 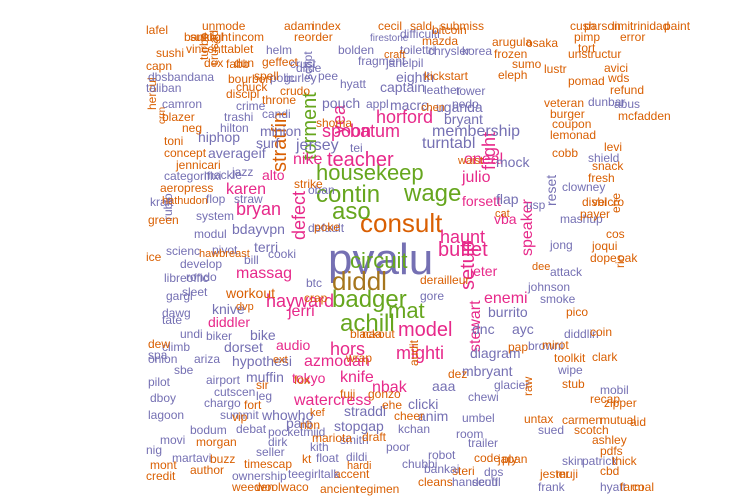 I want to click on word-mackle: mackle, so click(x=223, y=175).